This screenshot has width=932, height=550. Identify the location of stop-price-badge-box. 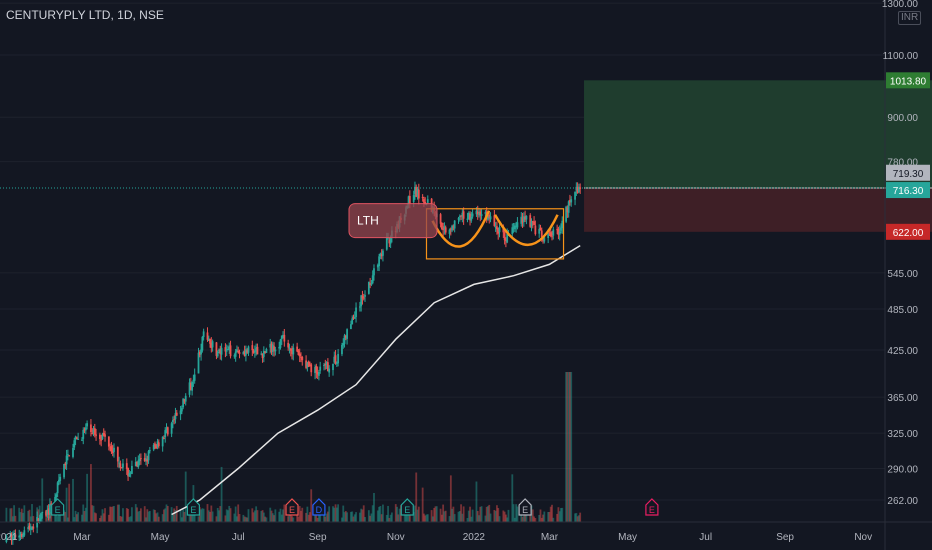
(908, 231).